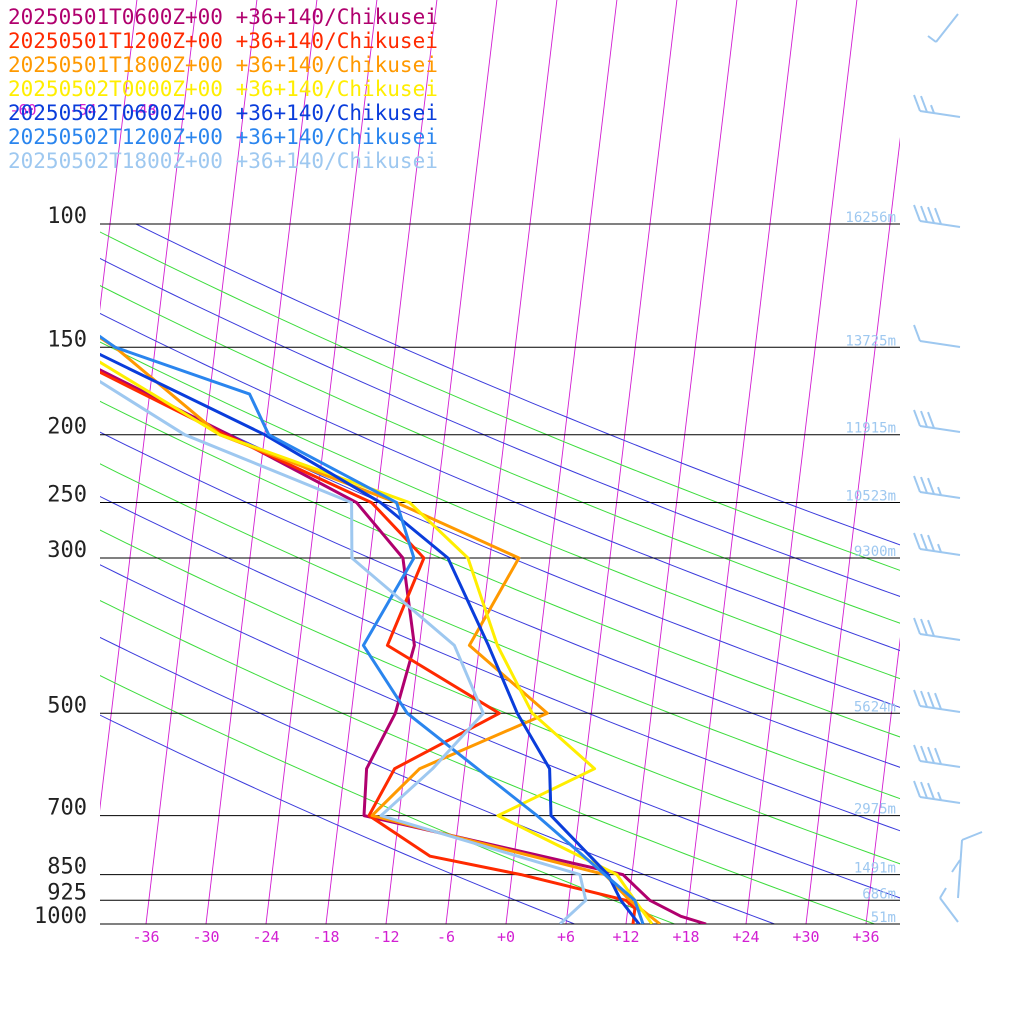 The image size is (1024, 1024). Describe the element at coordinates (865, 937) in the screenshot. I see `temperature-tick-label: +36` at that location.